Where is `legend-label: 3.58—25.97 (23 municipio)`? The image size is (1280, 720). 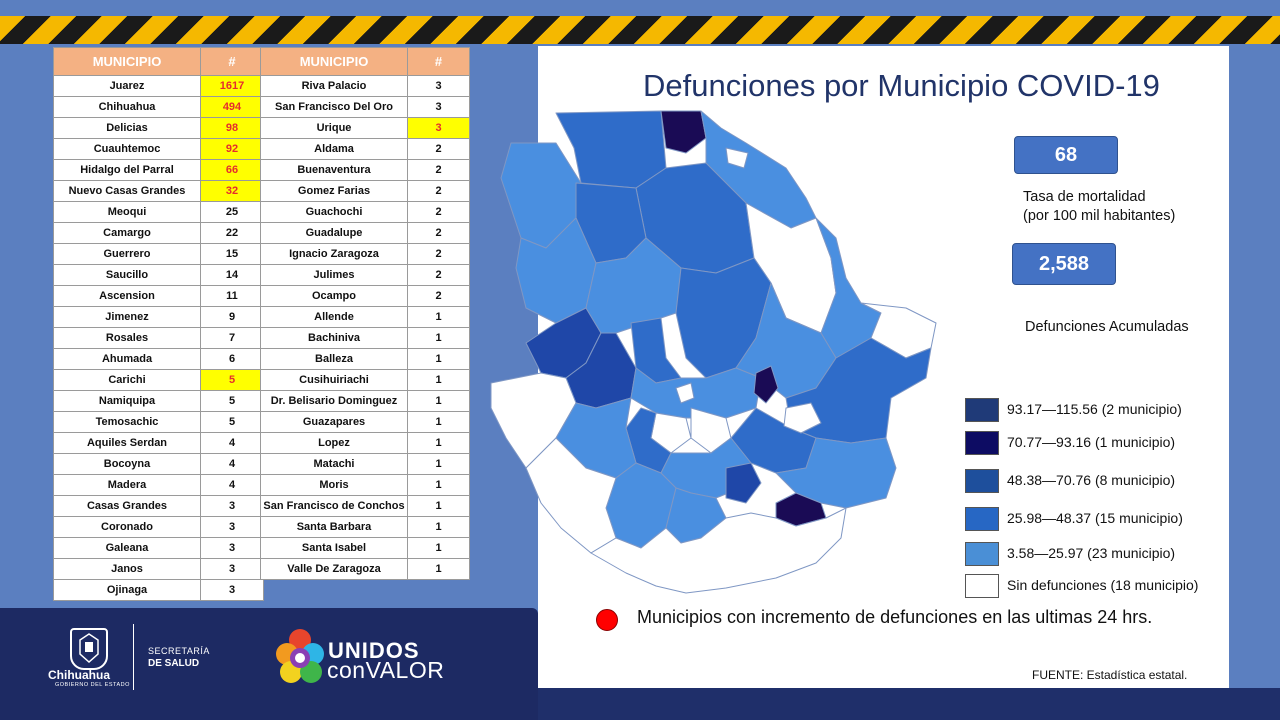 legend-label: 3.58—25.97 (23 municipio) is located at coordinates (1091, 553).